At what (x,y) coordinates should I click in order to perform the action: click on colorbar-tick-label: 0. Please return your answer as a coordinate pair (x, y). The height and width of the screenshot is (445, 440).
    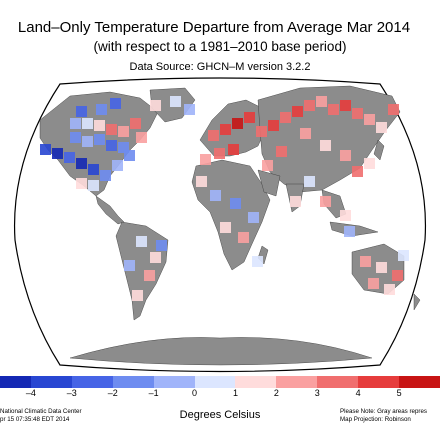
    Looking at the image, I should click on (195, 393).